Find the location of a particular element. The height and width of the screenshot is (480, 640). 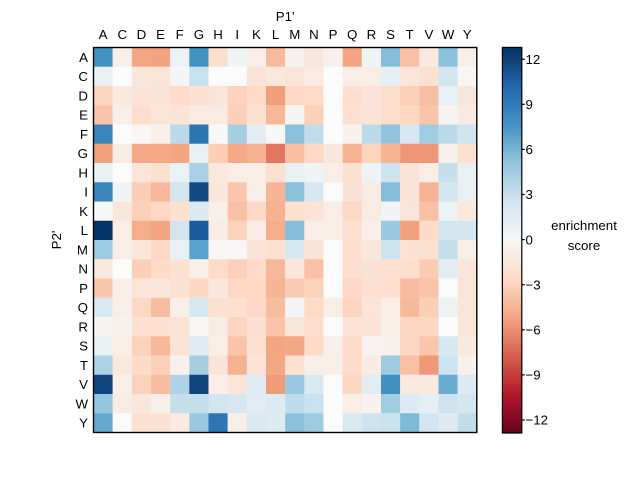

svg-text: score is located at coordinates (584, 245).